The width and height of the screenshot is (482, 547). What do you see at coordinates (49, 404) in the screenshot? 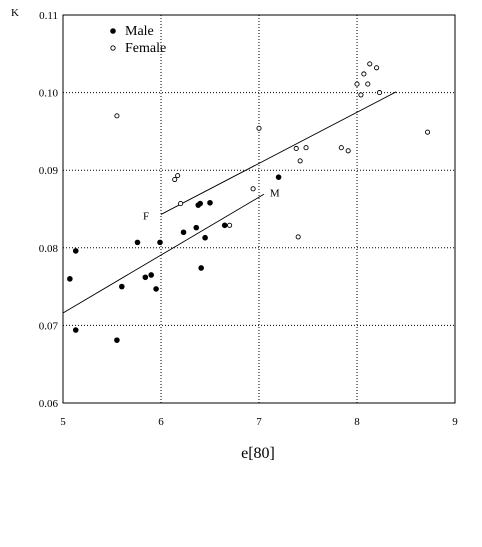
I see `y-tick-label: 0.06` at bounding box center [49, 404].